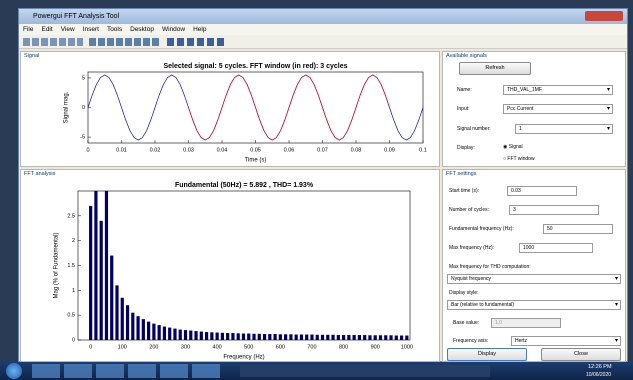  Describe the element at coordinates (558, 109) in the screenshot. I see `dropdown: Pcc Current` at that location.